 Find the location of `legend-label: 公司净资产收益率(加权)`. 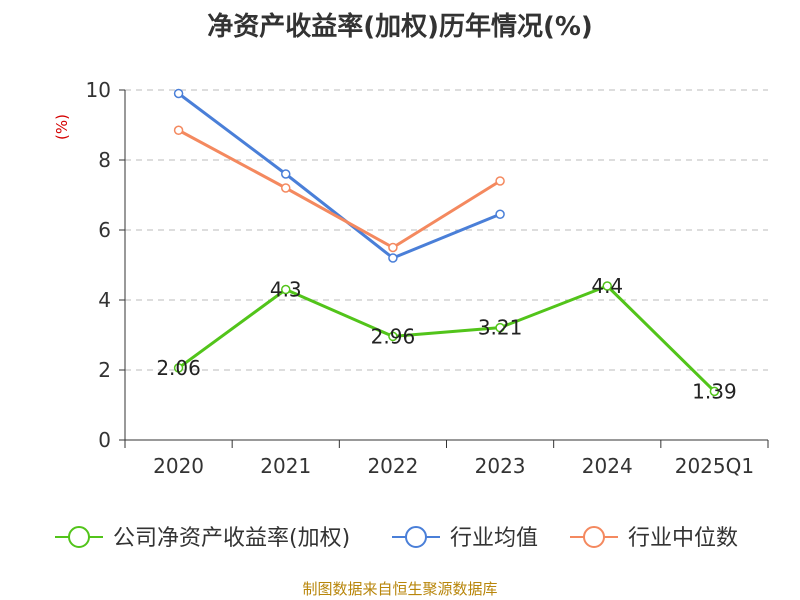

legend-label: 公司净资产收益率(加权) is located at coordinates (231, 538).